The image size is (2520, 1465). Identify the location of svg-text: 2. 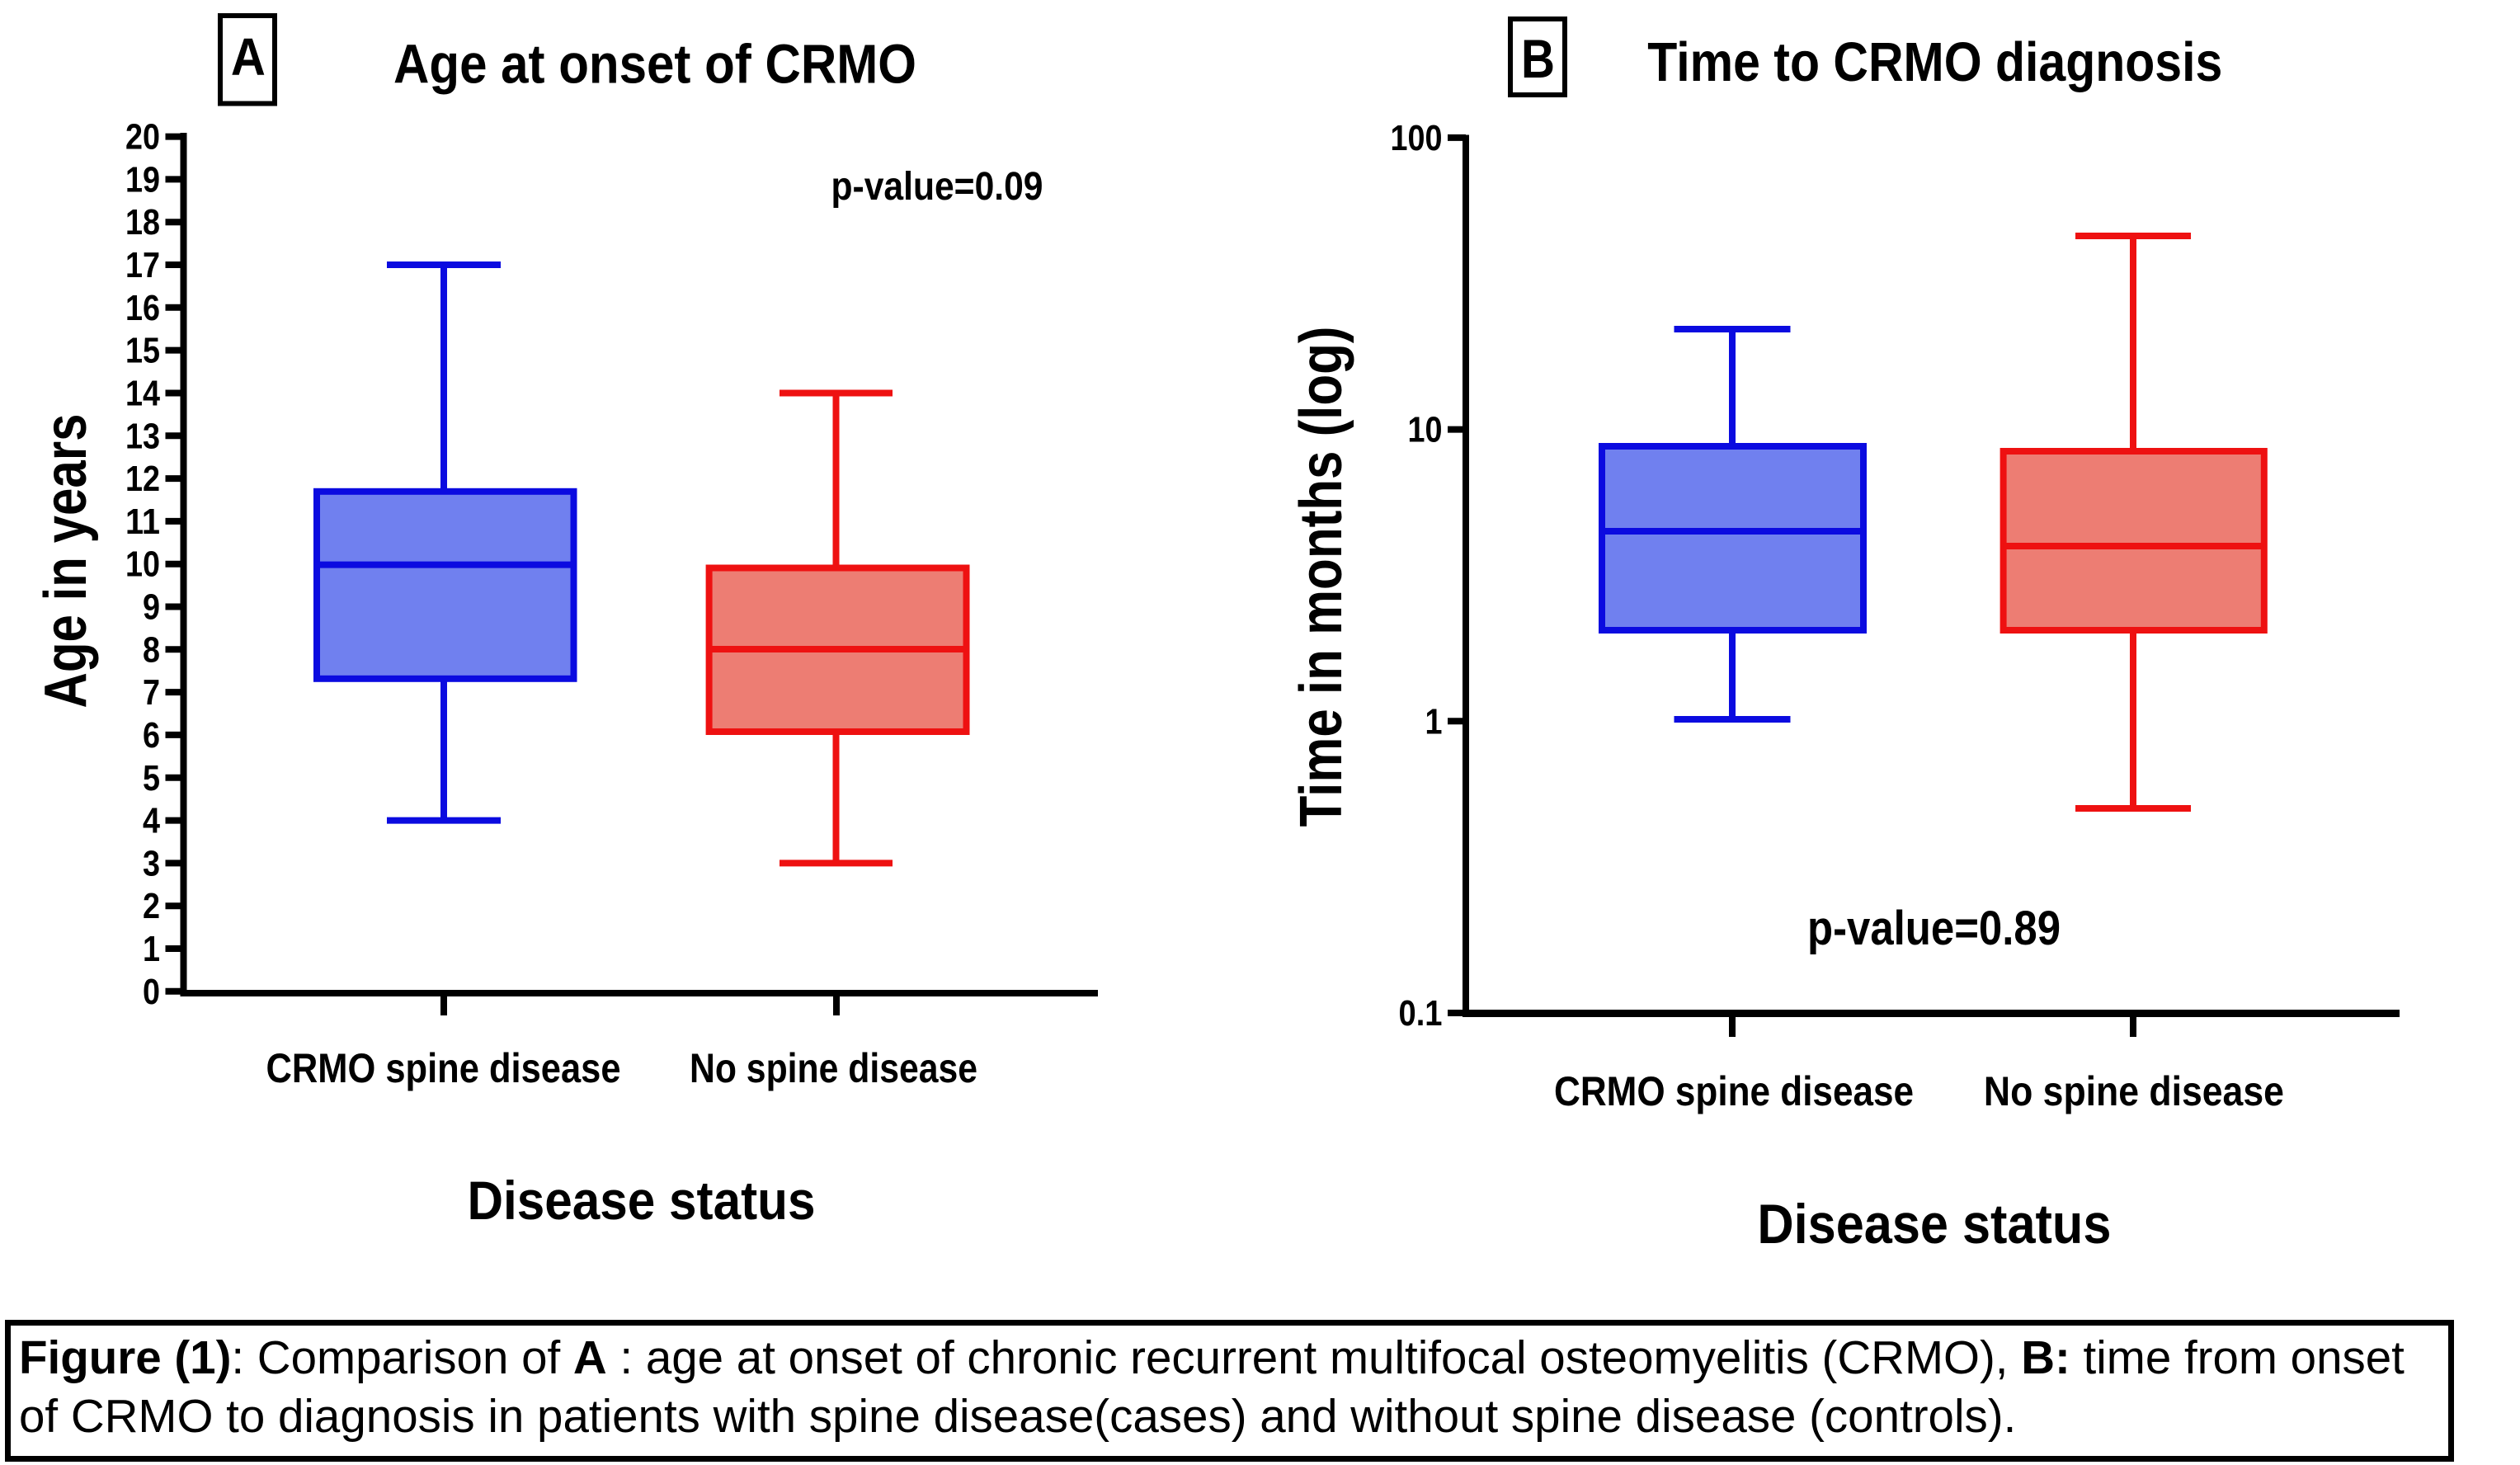
(151, 906).